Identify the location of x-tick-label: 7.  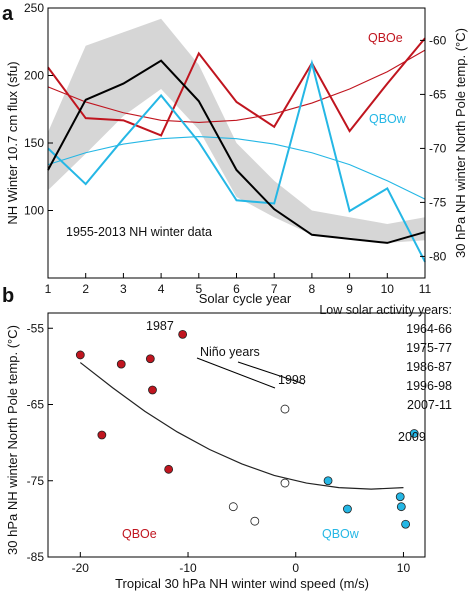
(274, 289).